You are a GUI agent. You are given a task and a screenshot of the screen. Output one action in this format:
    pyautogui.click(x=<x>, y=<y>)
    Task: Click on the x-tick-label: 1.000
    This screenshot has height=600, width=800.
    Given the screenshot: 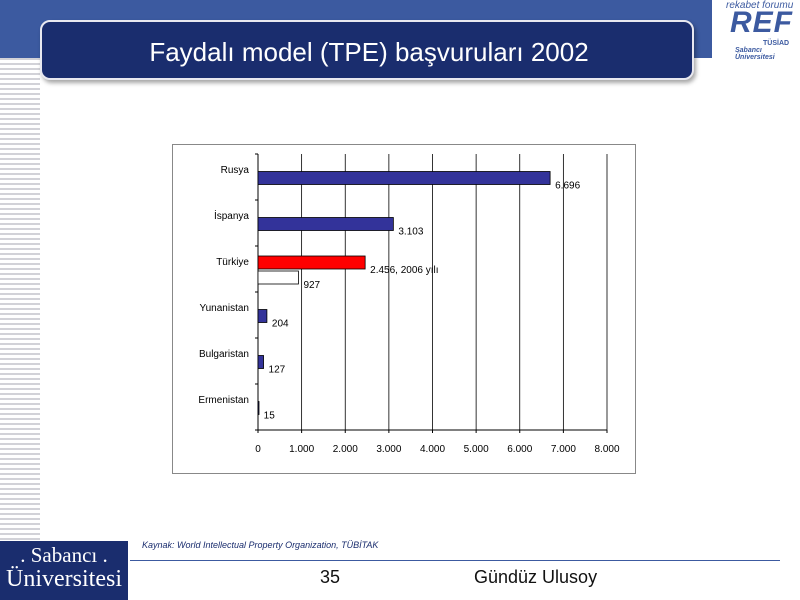 What is the action you would take?
    pyautogui.click(x=301, y=449)
    